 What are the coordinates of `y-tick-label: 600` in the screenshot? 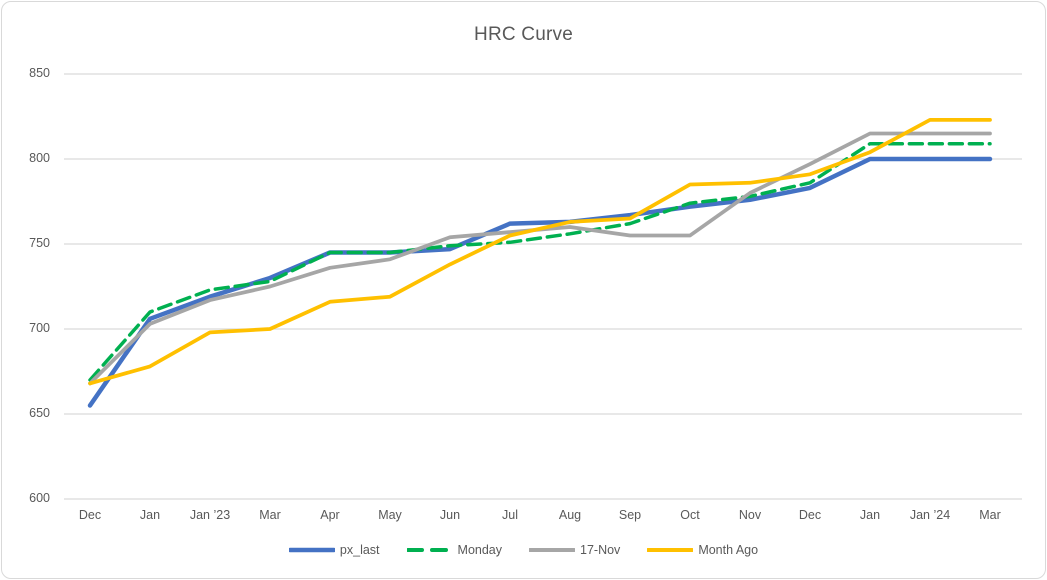 It's located at (39, 498).